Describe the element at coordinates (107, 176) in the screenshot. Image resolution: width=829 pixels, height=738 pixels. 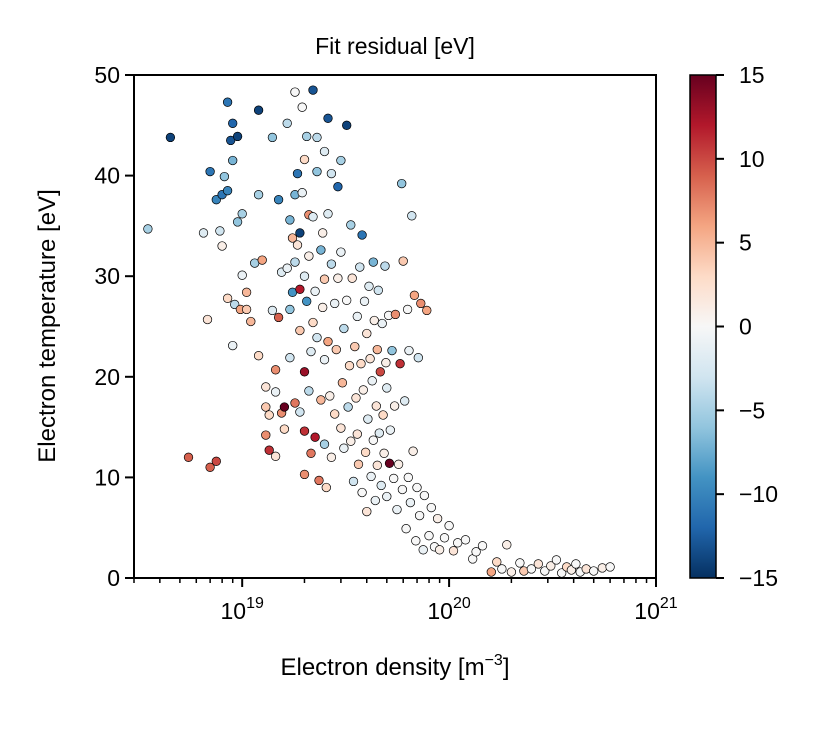
I see `y-tick-label: 40` at that location.